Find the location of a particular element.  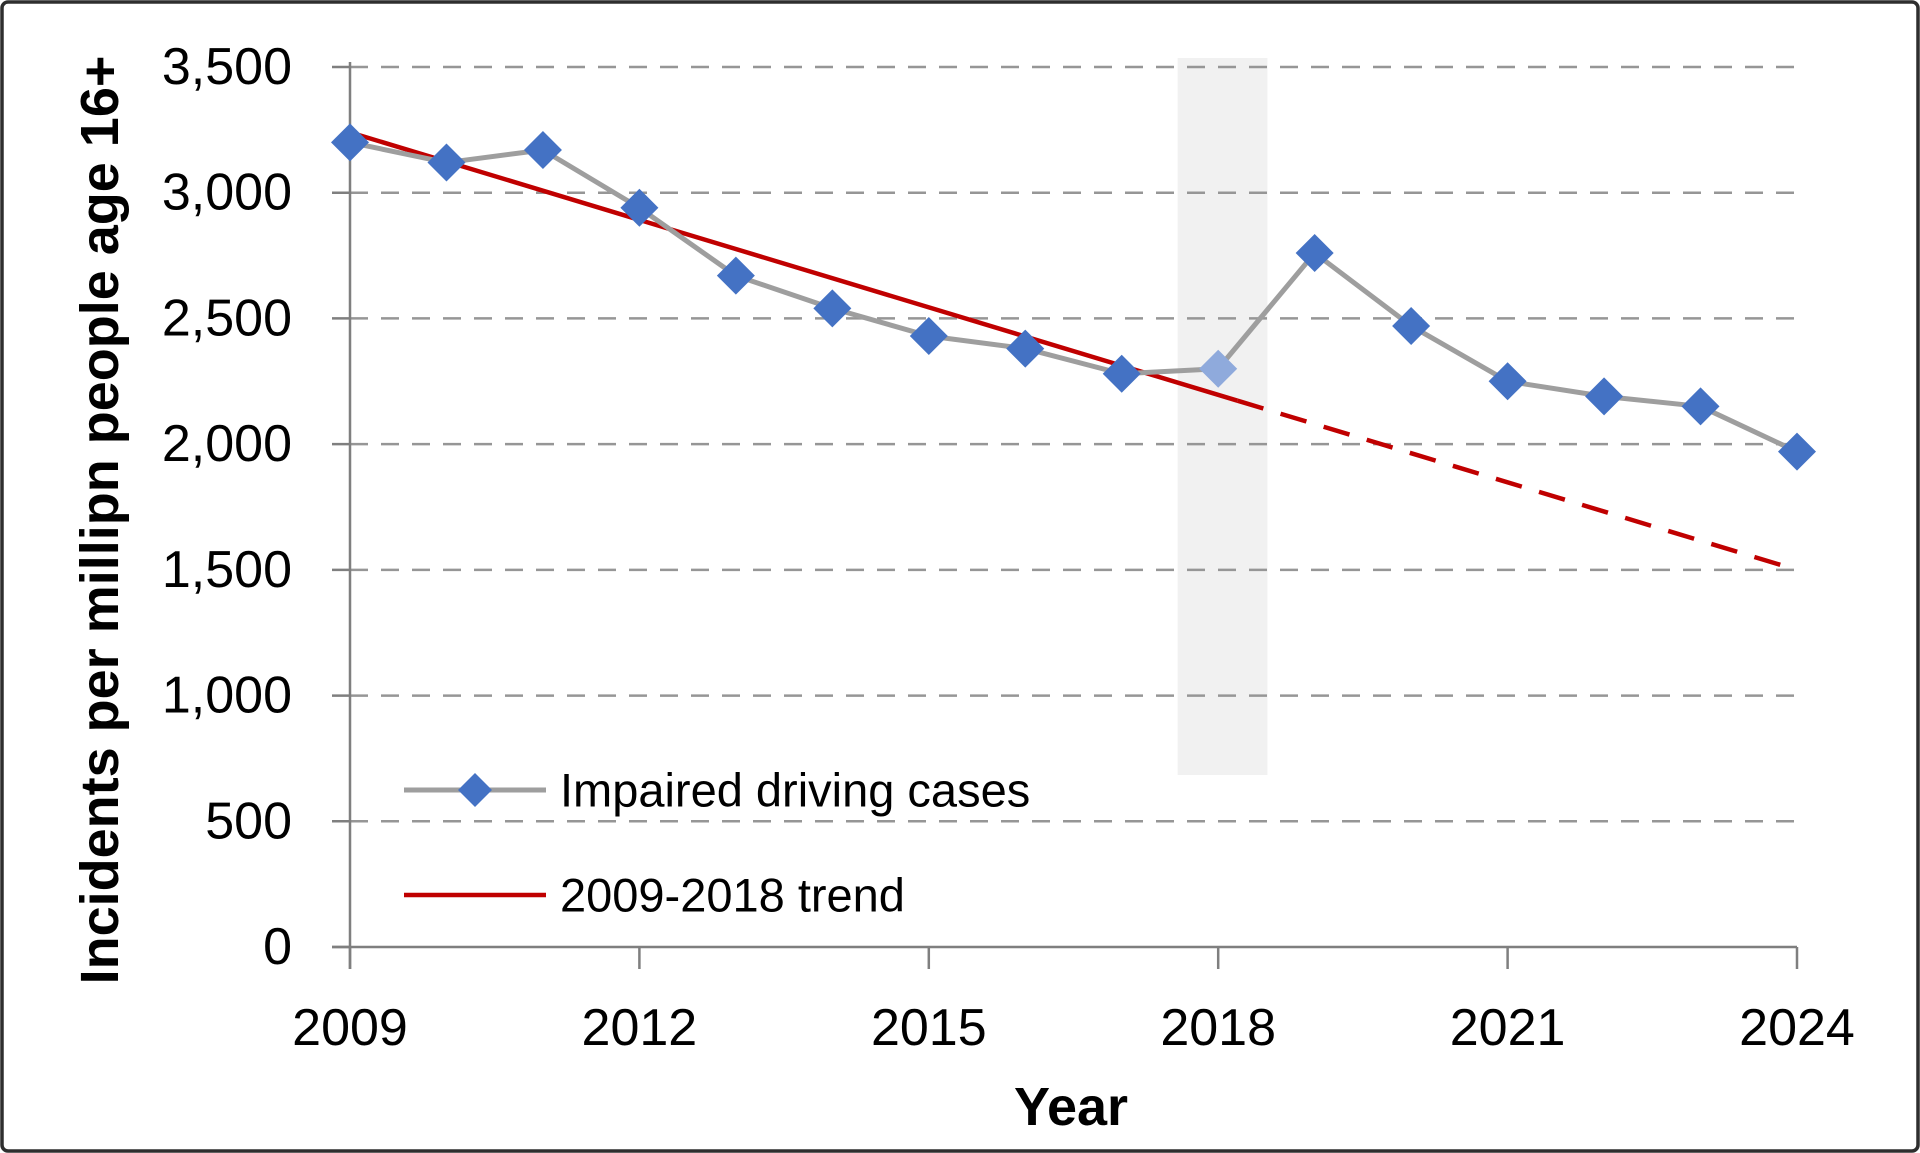

x-axis-title: Year is located at coordinates (1071, 1107).